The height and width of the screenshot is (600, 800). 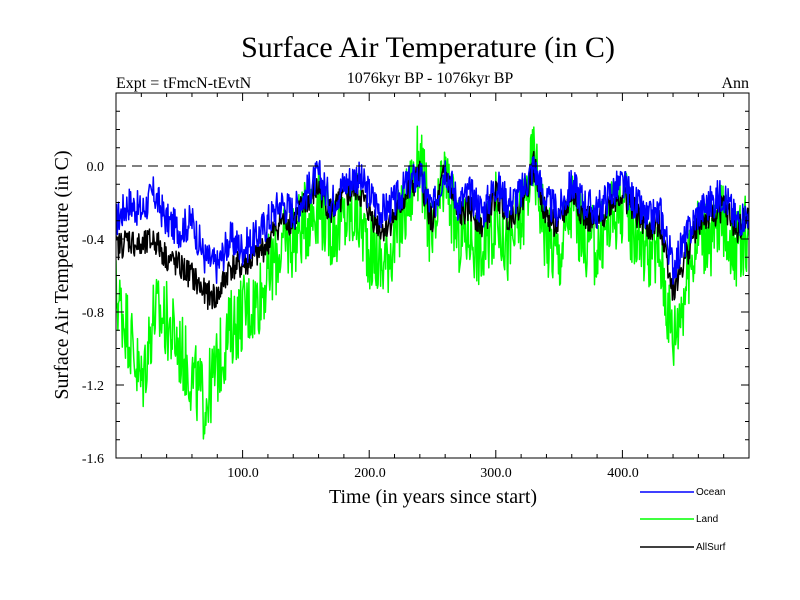 What do you see at coordinates (428, 47) in the screenshot?
I see `chart-title: Surface Air Temperature (in C)` at bounding box center [428, 47].